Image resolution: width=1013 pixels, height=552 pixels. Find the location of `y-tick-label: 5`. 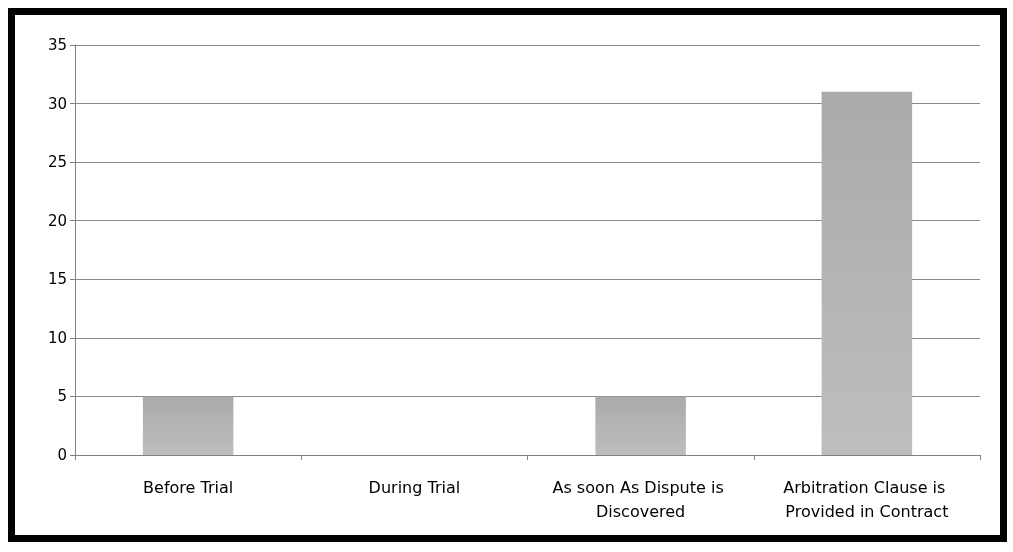

y-tick-label: 5 is located at coordinates (62, 396).